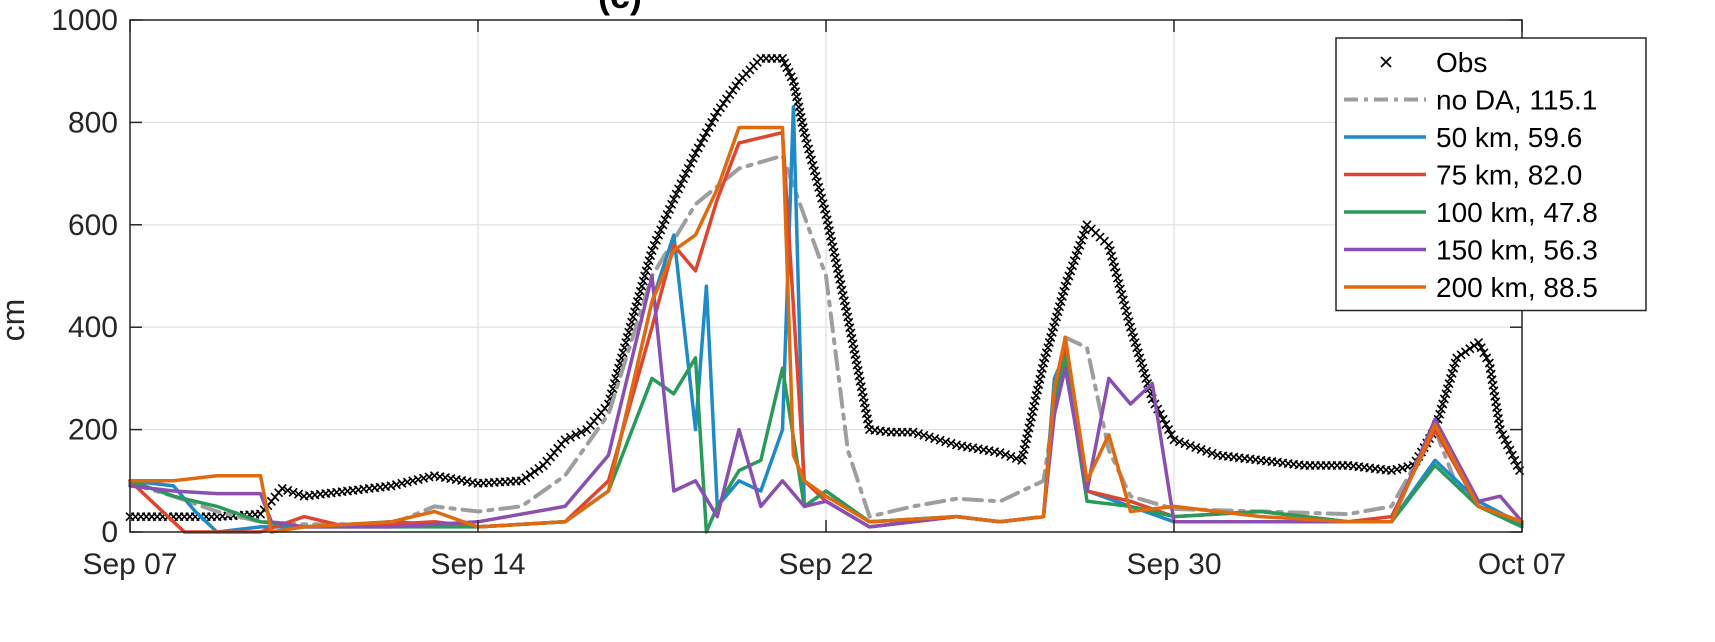 This screenshot has width=1715, height=642. Describe the element at coordinates (1509, 137) in the screenshot. I see `legend-label-km50: 50 km, 59.6` at that location.